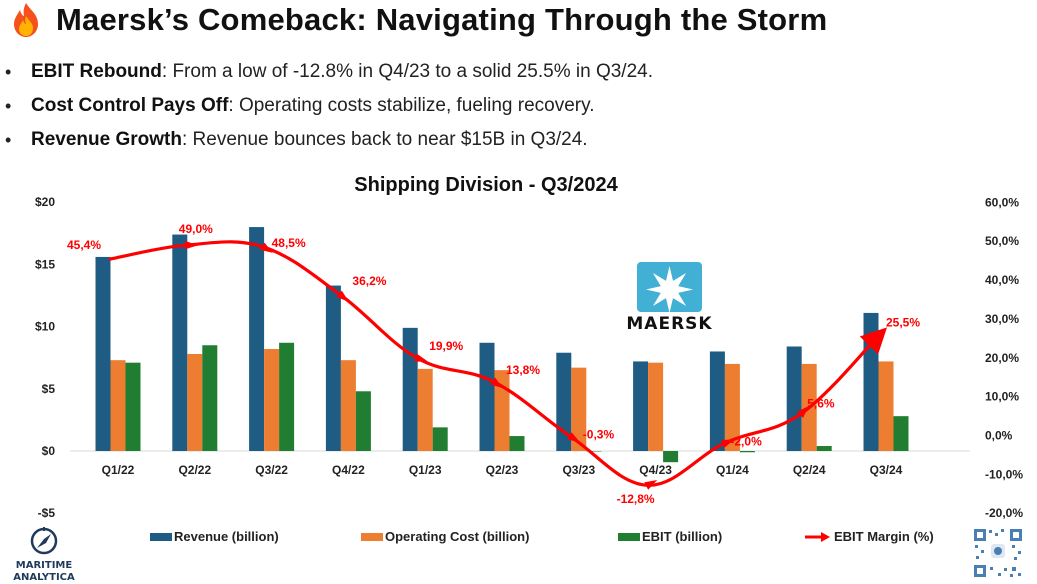  I want to click on x-axis-tick-label: Q1/22, so click(118, 470).